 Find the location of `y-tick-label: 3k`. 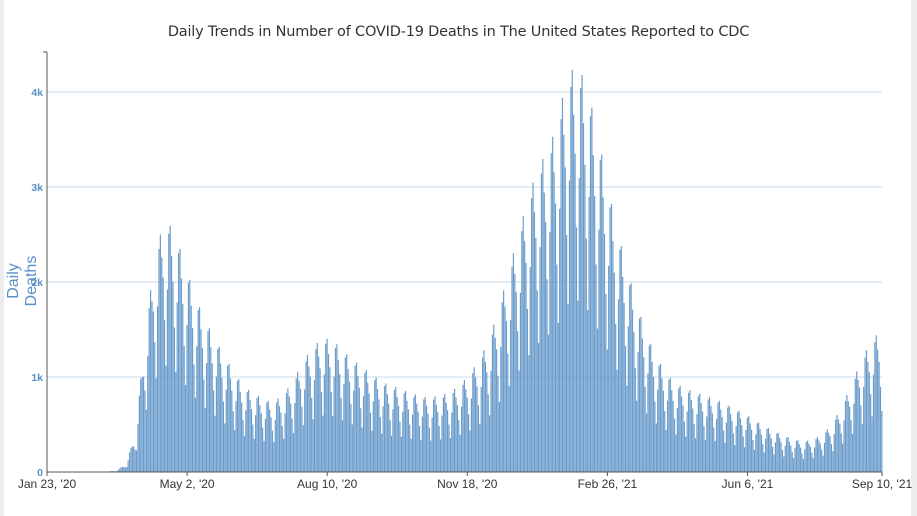

y-tick-label: 3k is located at coordinates (37, 188).